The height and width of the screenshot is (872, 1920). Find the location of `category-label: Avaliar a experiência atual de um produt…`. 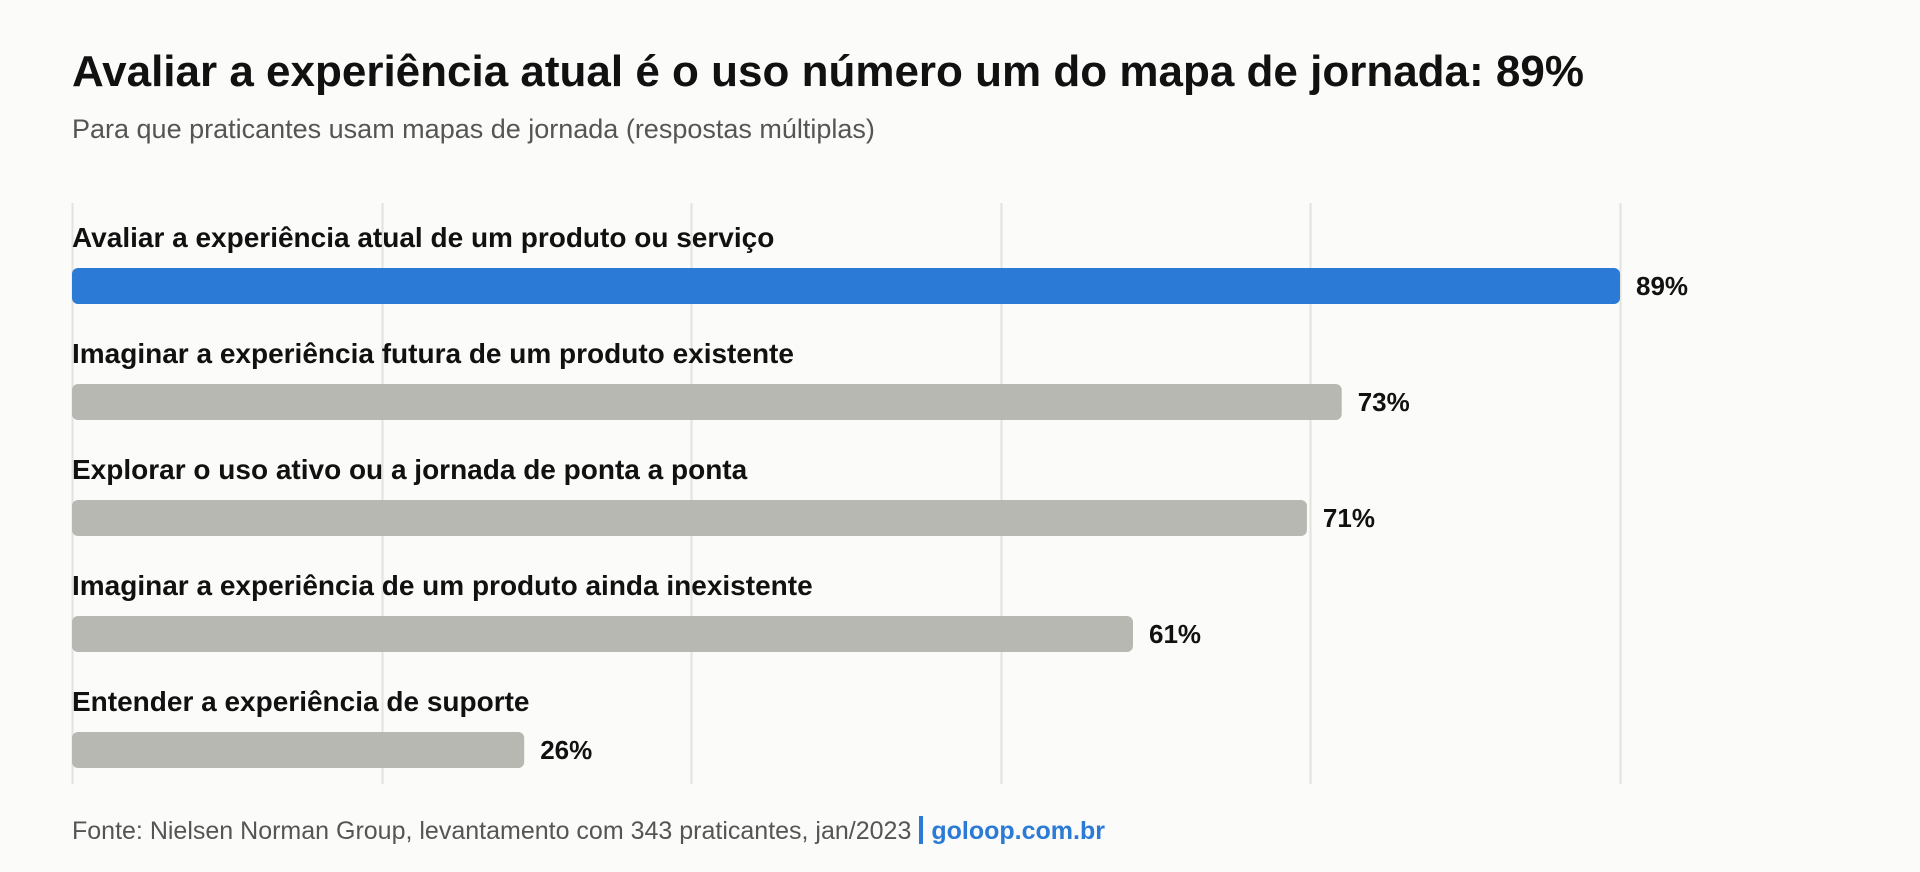

category-label: Avaliar a experiência atual de um produt… is located at coordinates (423, 237).